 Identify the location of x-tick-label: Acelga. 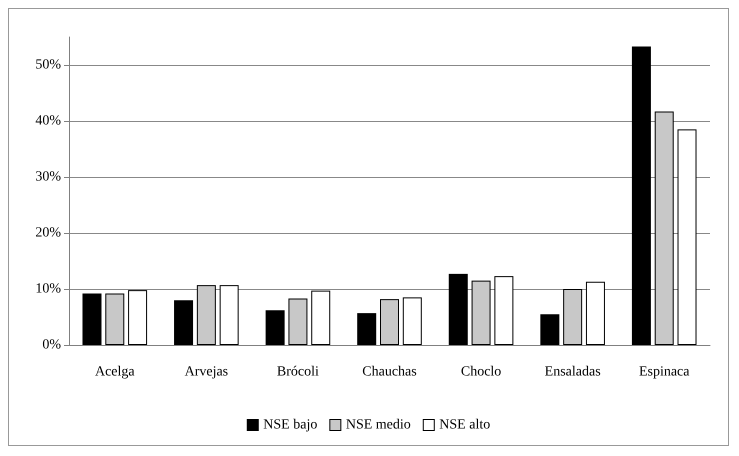
(115, 372).